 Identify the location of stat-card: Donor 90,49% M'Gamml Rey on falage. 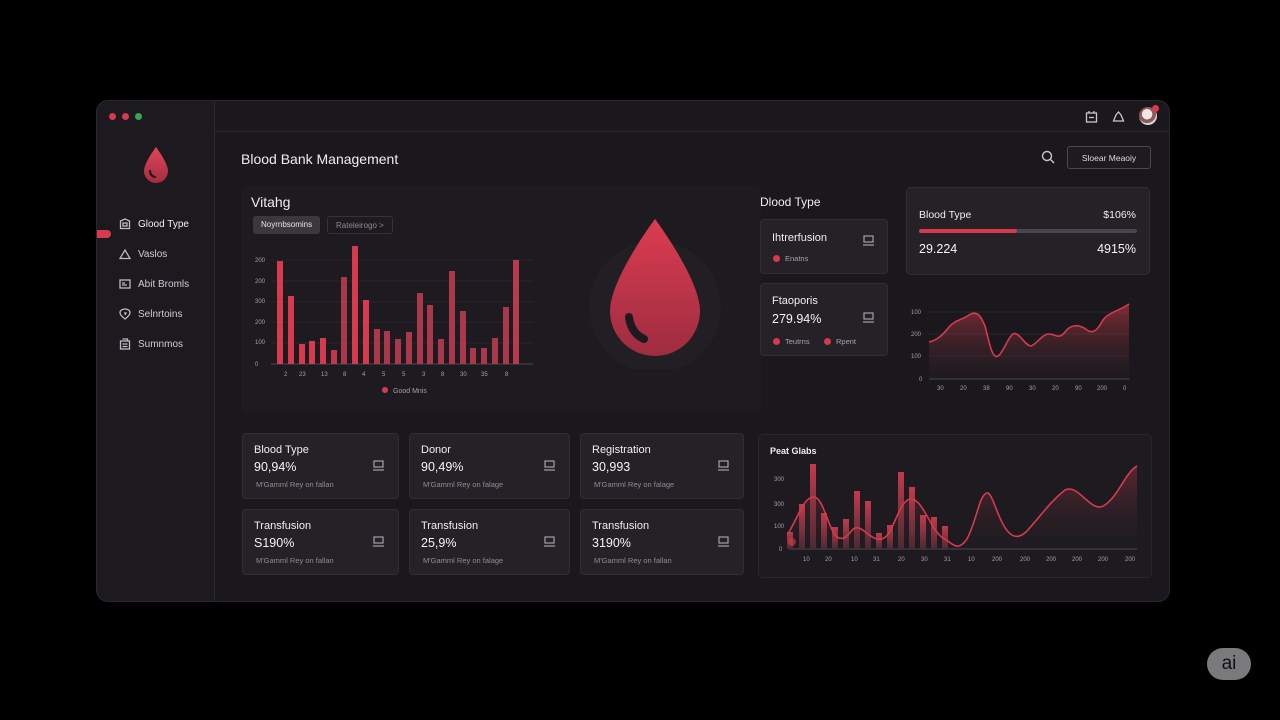
(489, 466).